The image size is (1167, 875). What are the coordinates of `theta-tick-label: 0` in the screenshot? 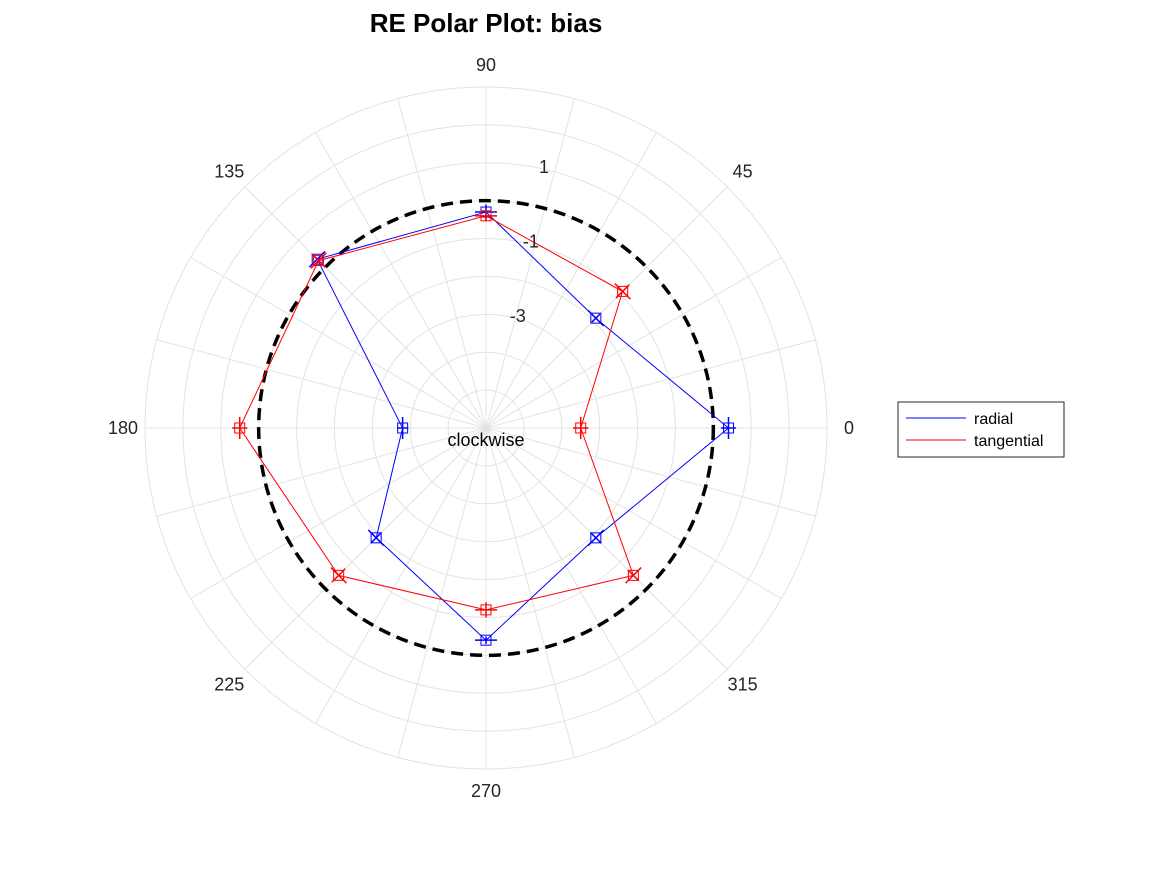 It's located at (849, 428).